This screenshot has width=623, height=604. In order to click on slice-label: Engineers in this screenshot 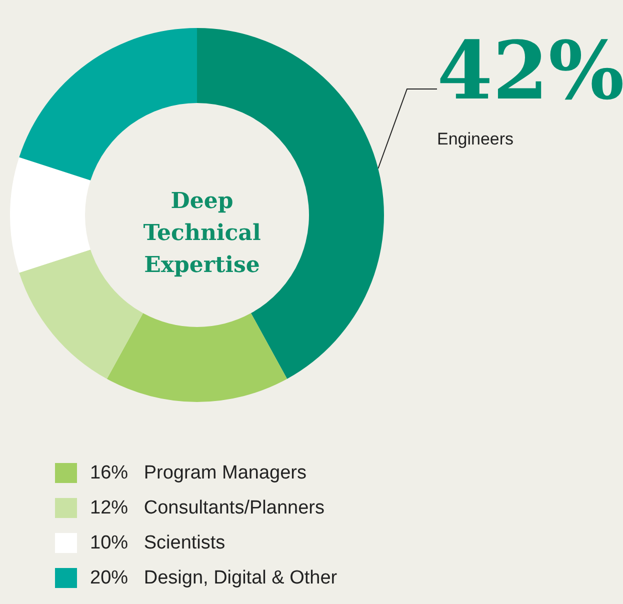, I will do `click(475, 139)`.